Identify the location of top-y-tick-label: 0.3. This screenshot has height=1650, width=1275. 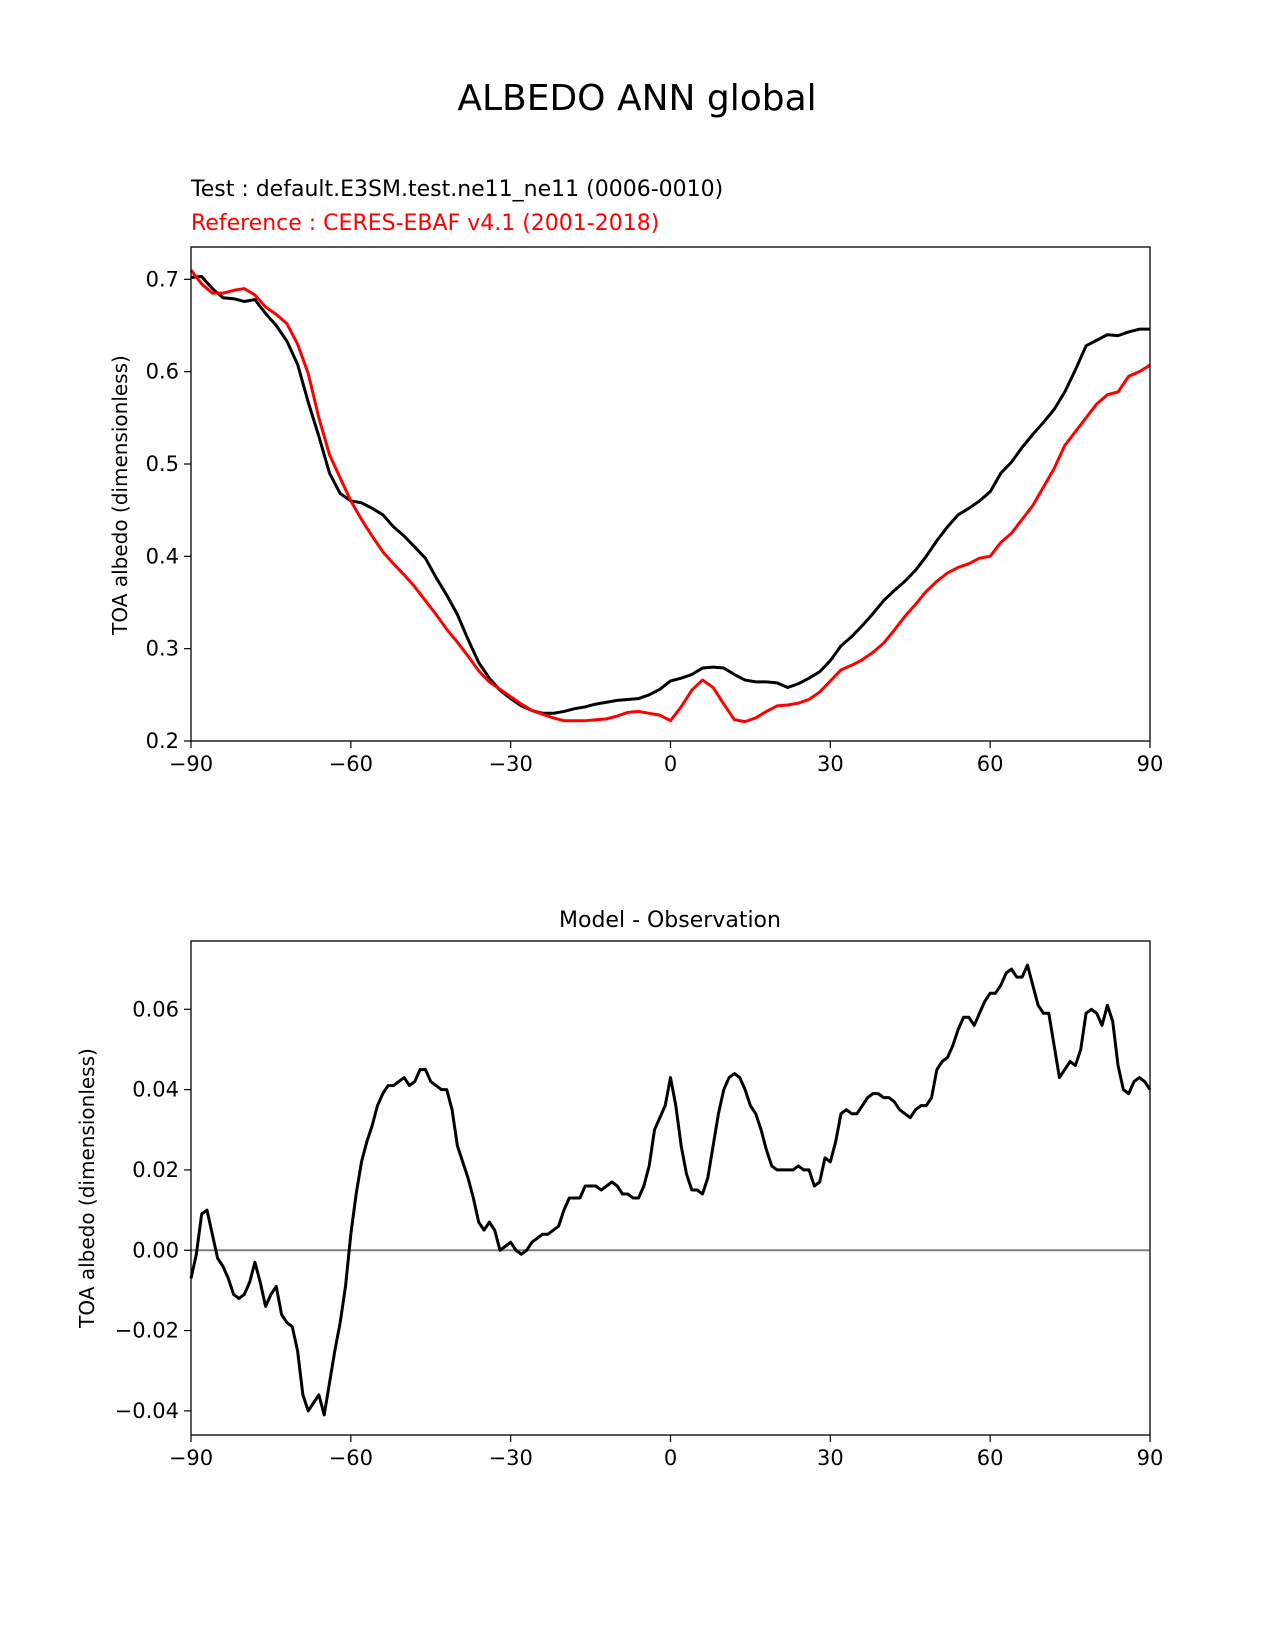
(162, 649).